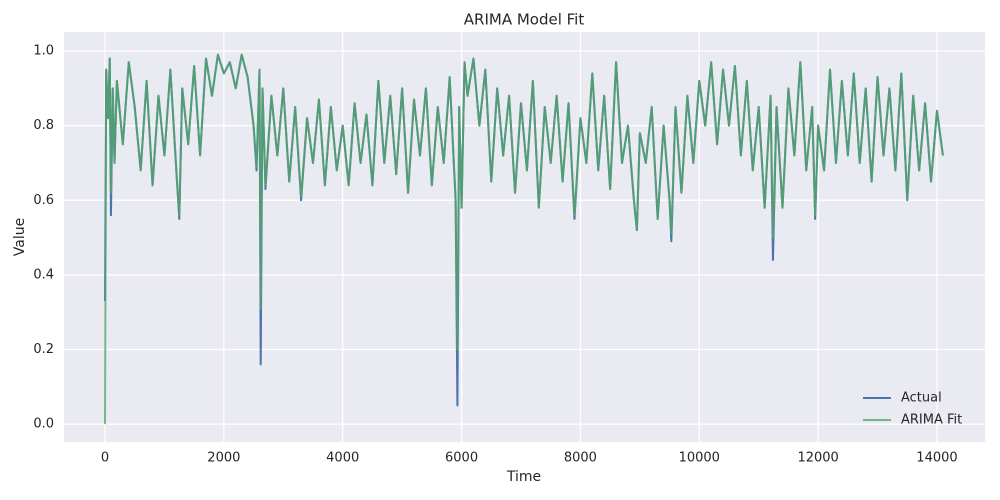  Describe the element at coordinates (105, 458) in the screenshot. I see `x-tick-label: 0` at that location.